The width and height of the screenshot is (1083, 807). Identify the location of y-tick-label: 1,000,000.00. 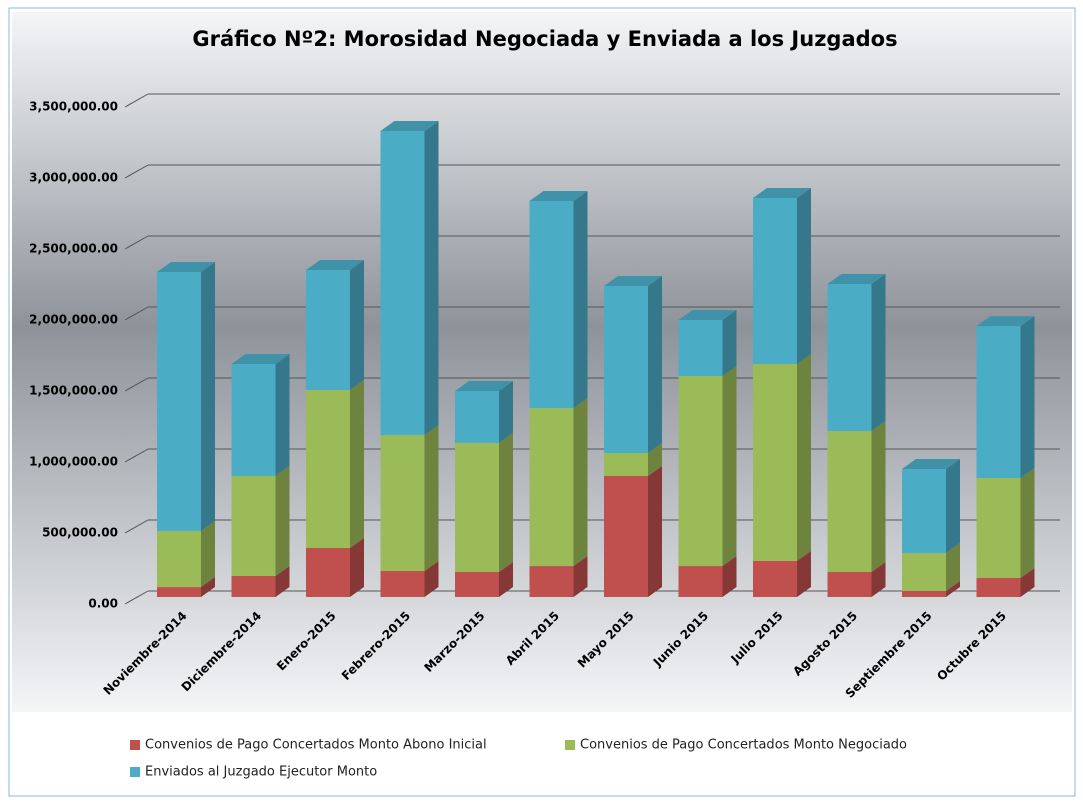
(73, 462).